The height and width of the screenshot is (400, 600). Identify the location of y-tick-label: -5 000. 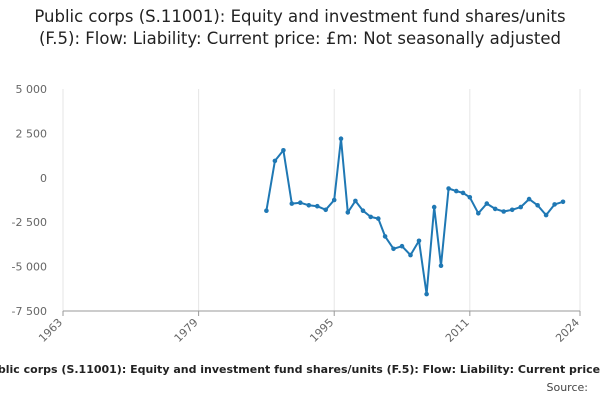
(29, 267).